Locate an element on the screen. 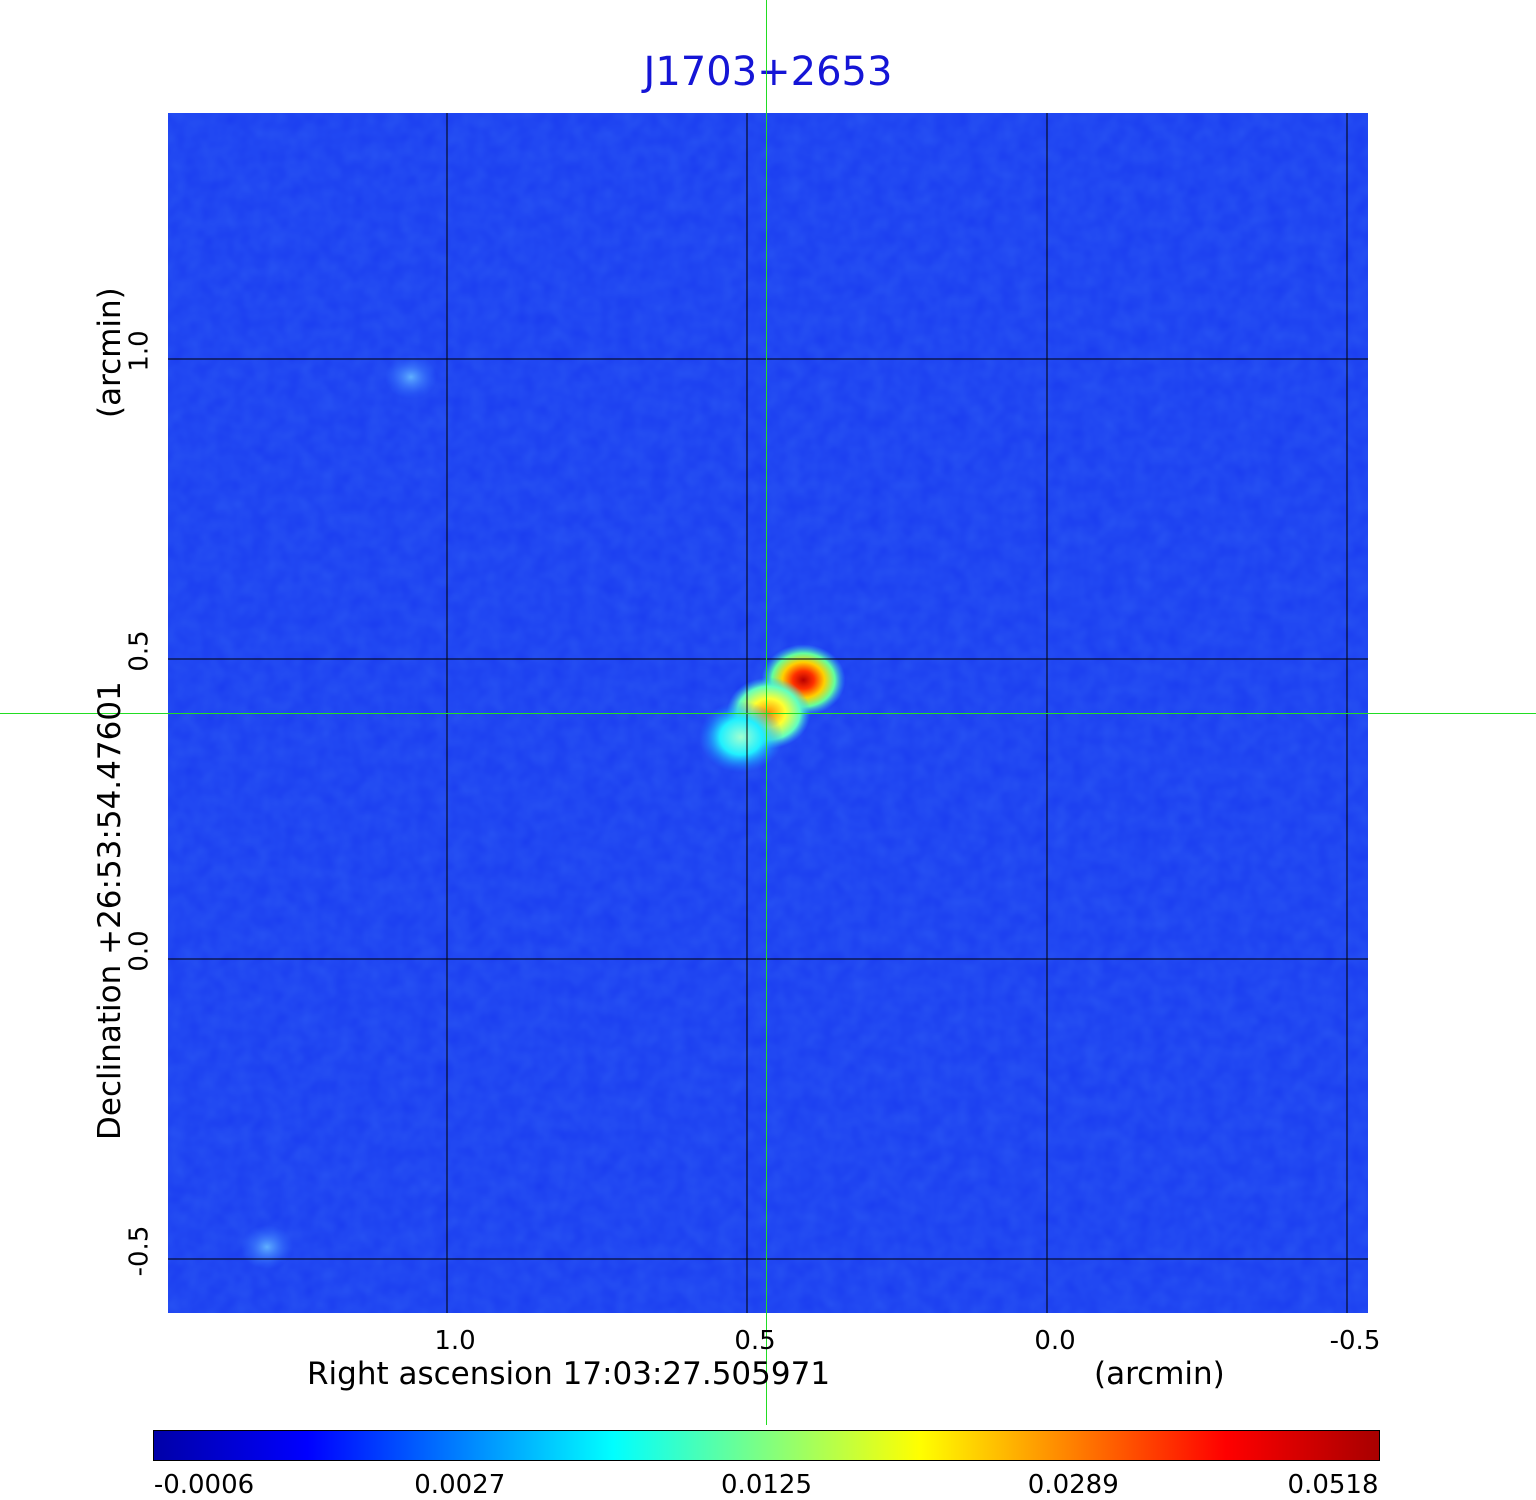  y-tick-label: 1.0 is located at coordinates (139, 351).